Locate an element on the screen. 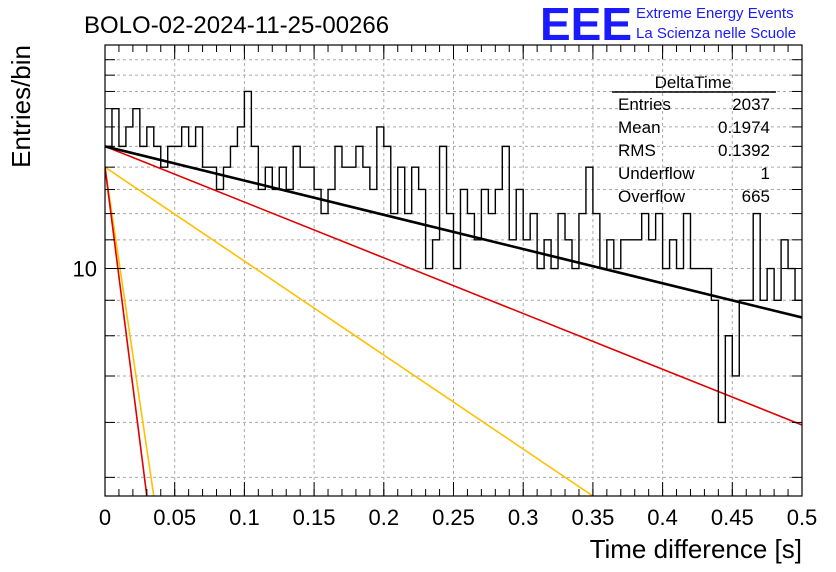  x-tick-label: 0.1 is located at coordinates (244, 517).